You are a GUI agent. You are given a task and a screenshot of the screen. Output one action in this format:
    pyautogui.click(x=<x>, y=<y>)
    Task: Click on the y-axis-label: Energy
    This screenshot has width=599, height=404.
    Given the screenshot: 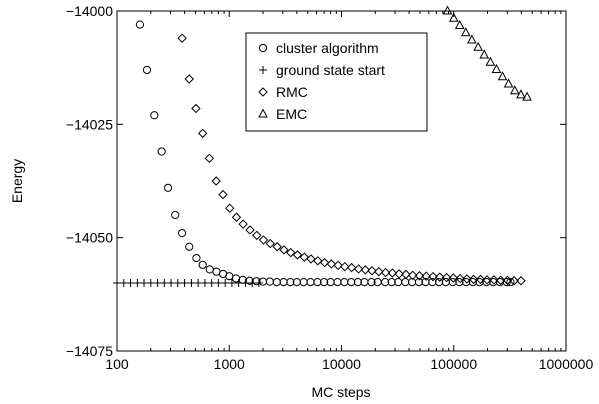 What is the action you would take?
    pyautogui.click(x=17, y=181)
    